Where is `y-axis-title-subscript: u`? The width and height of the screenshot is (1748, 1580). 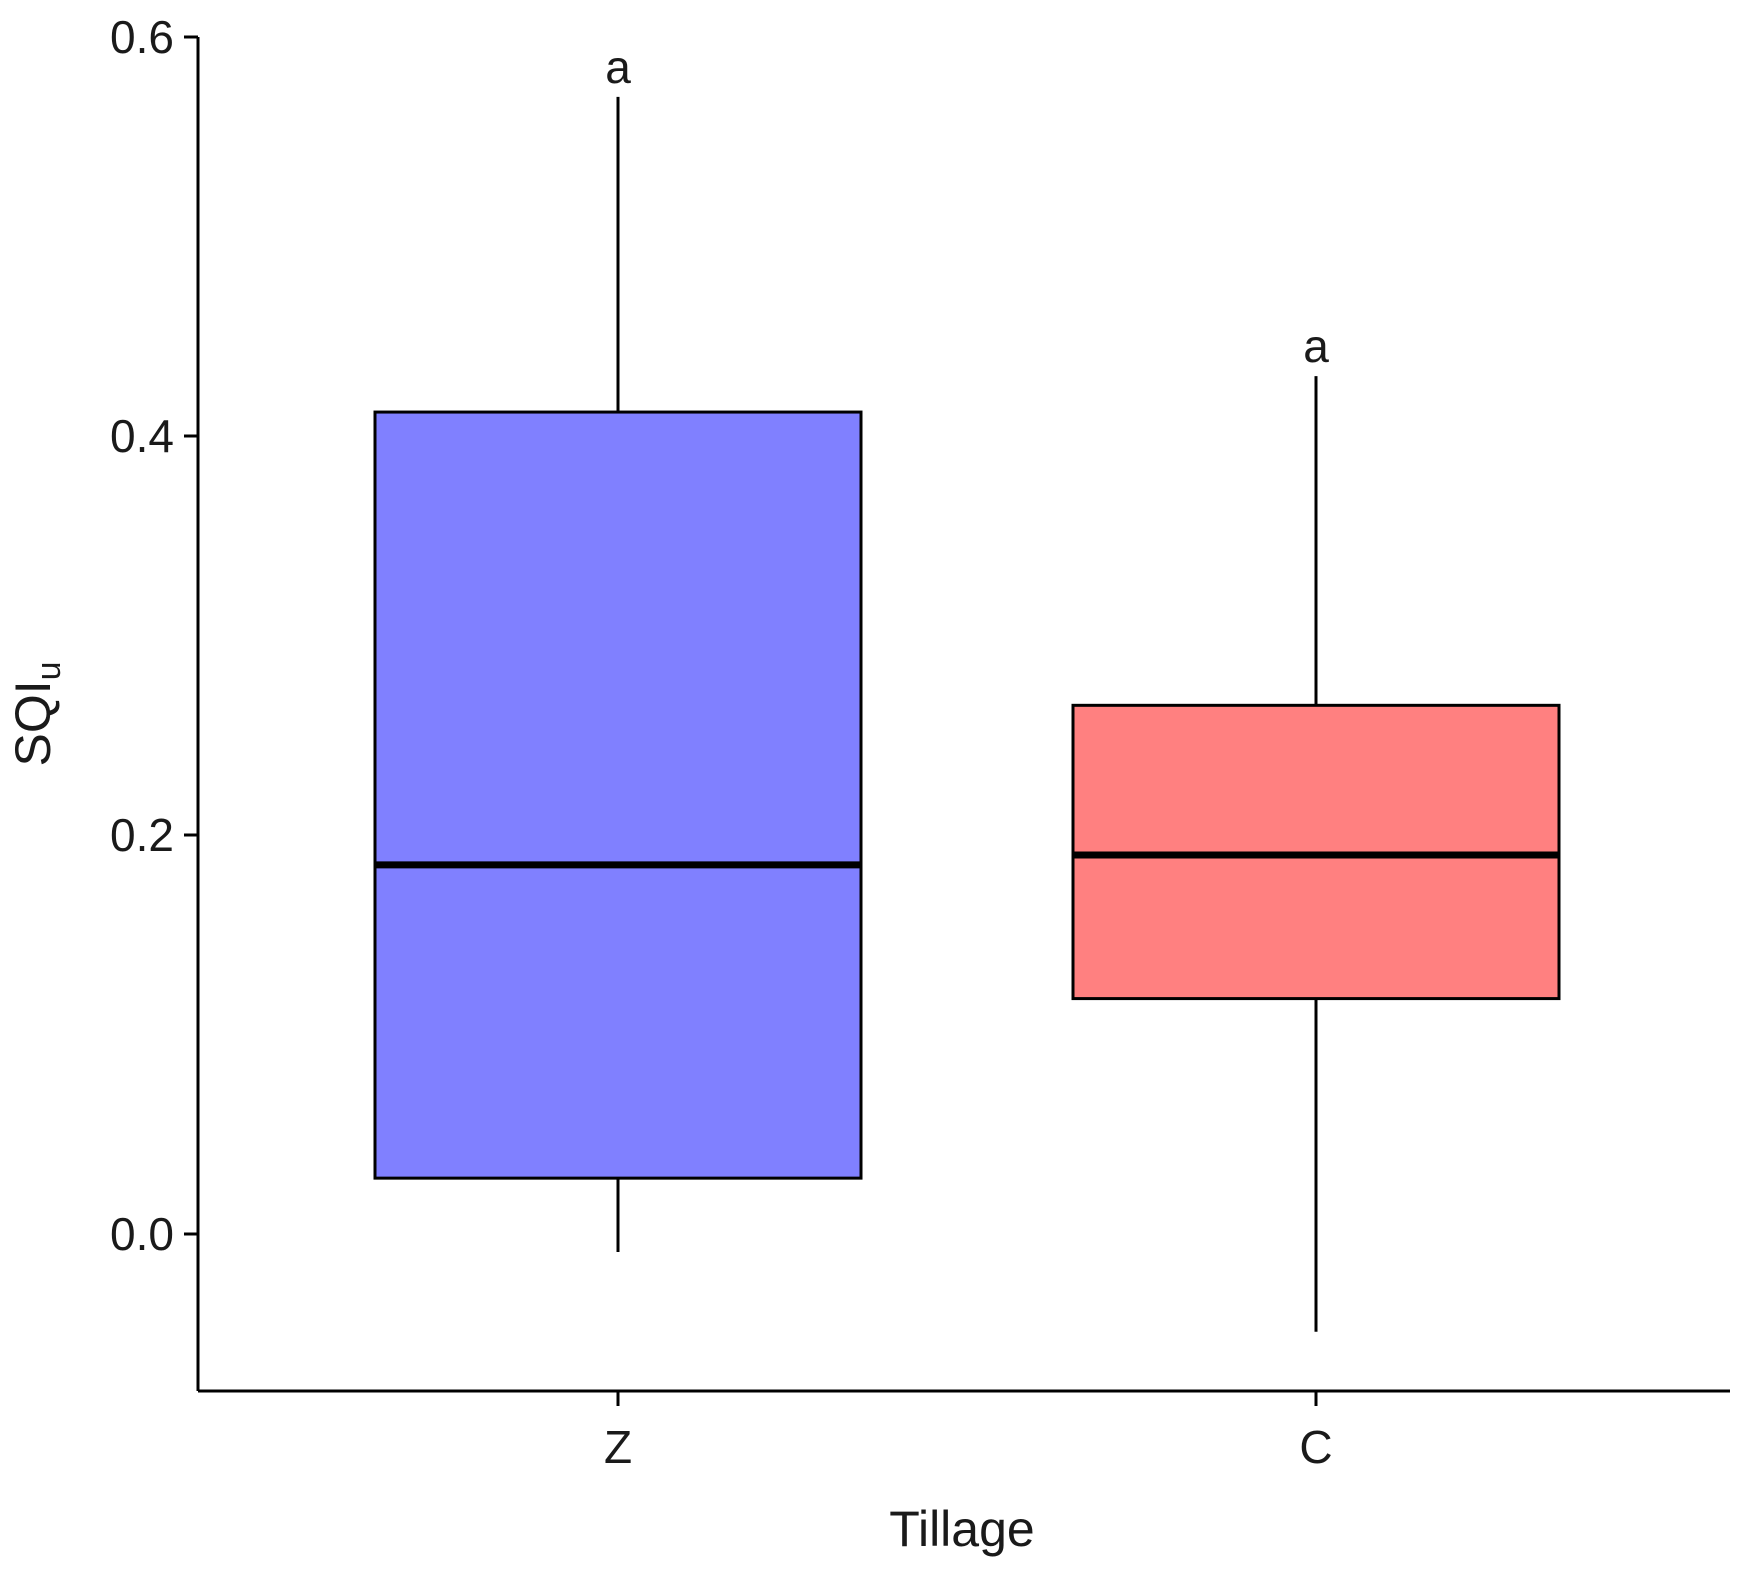 y-axis-title-subscript: u is located at coordinates (49, 670).